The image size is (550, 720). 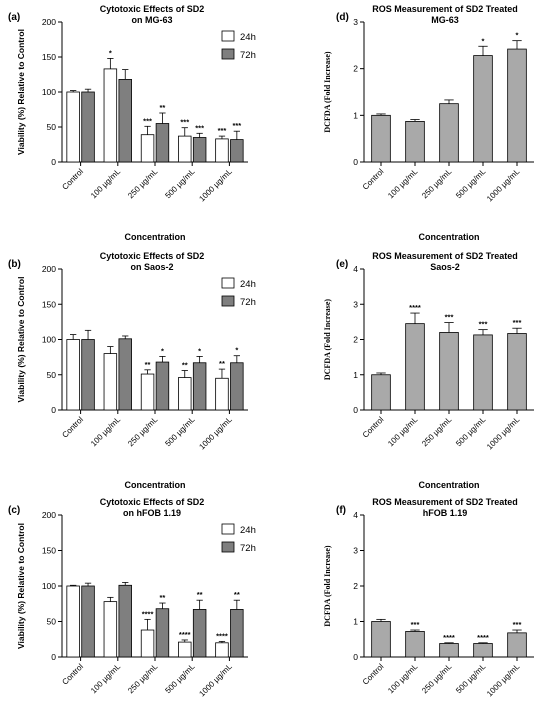 I want to click on y-tick-label: 50, so click(x=52, y=127).